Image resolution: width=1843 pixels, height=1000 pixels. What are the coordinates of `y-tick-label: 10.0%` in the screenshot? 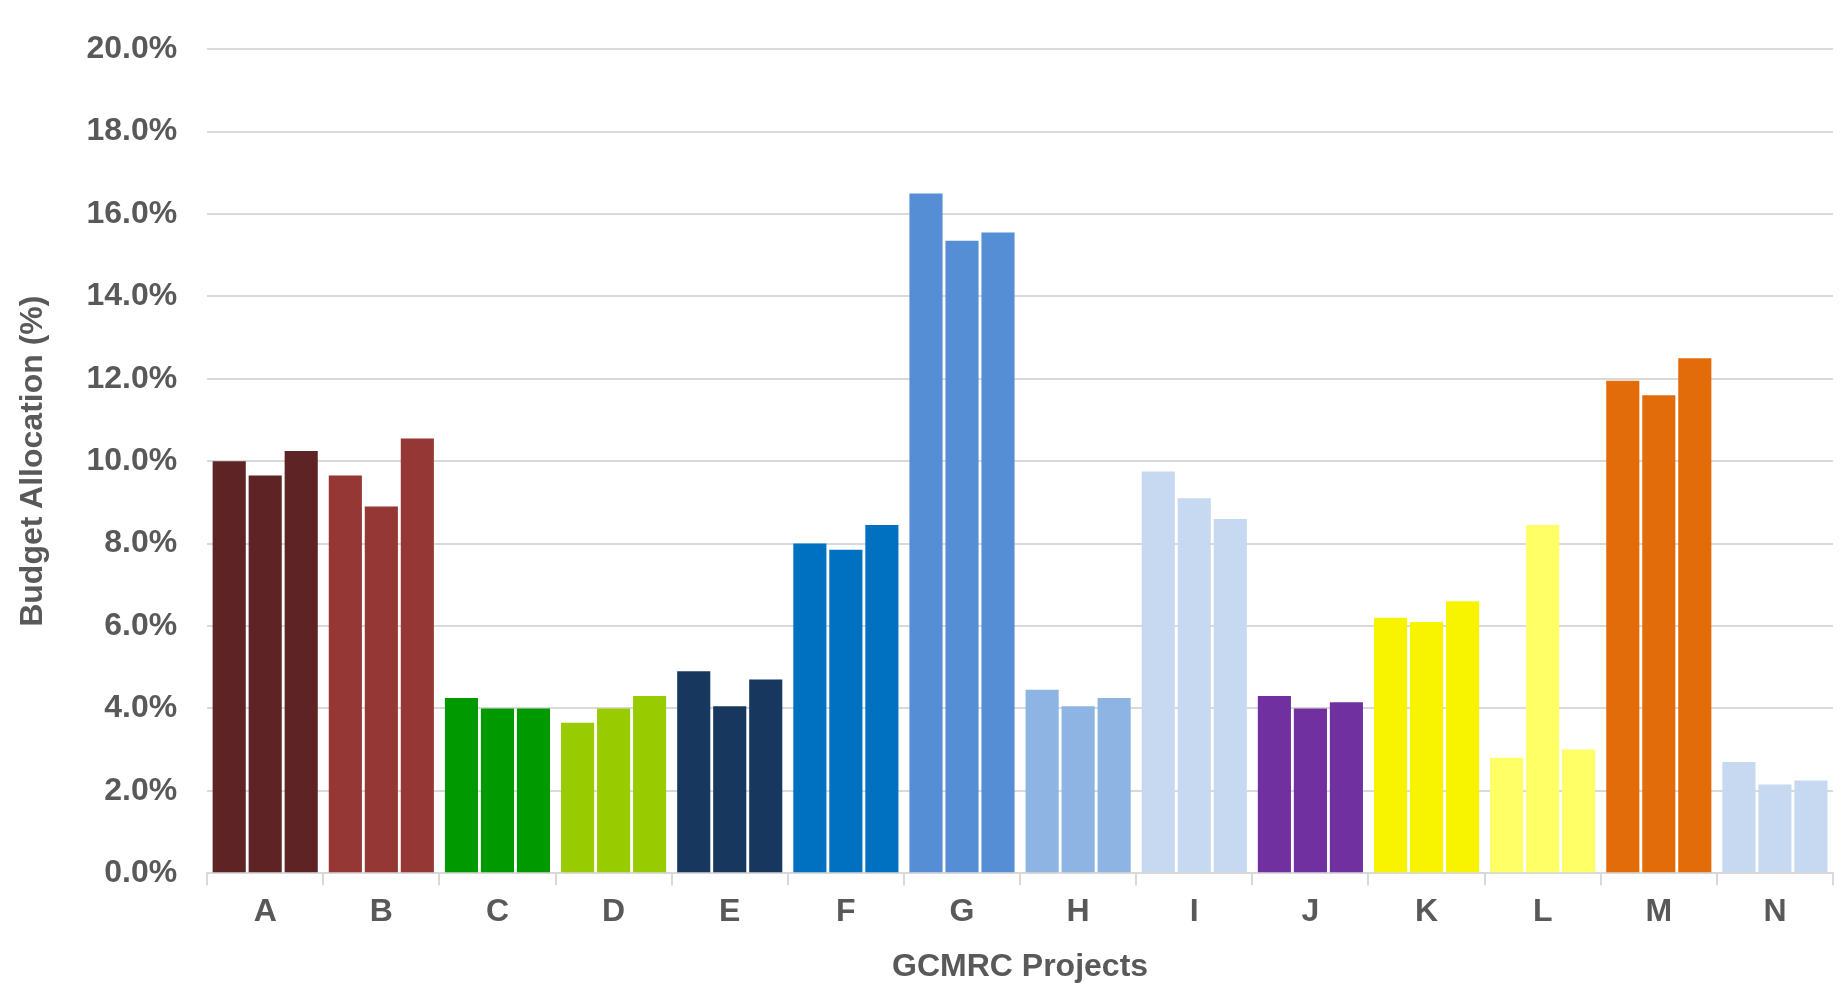 It's located at (132, 459).